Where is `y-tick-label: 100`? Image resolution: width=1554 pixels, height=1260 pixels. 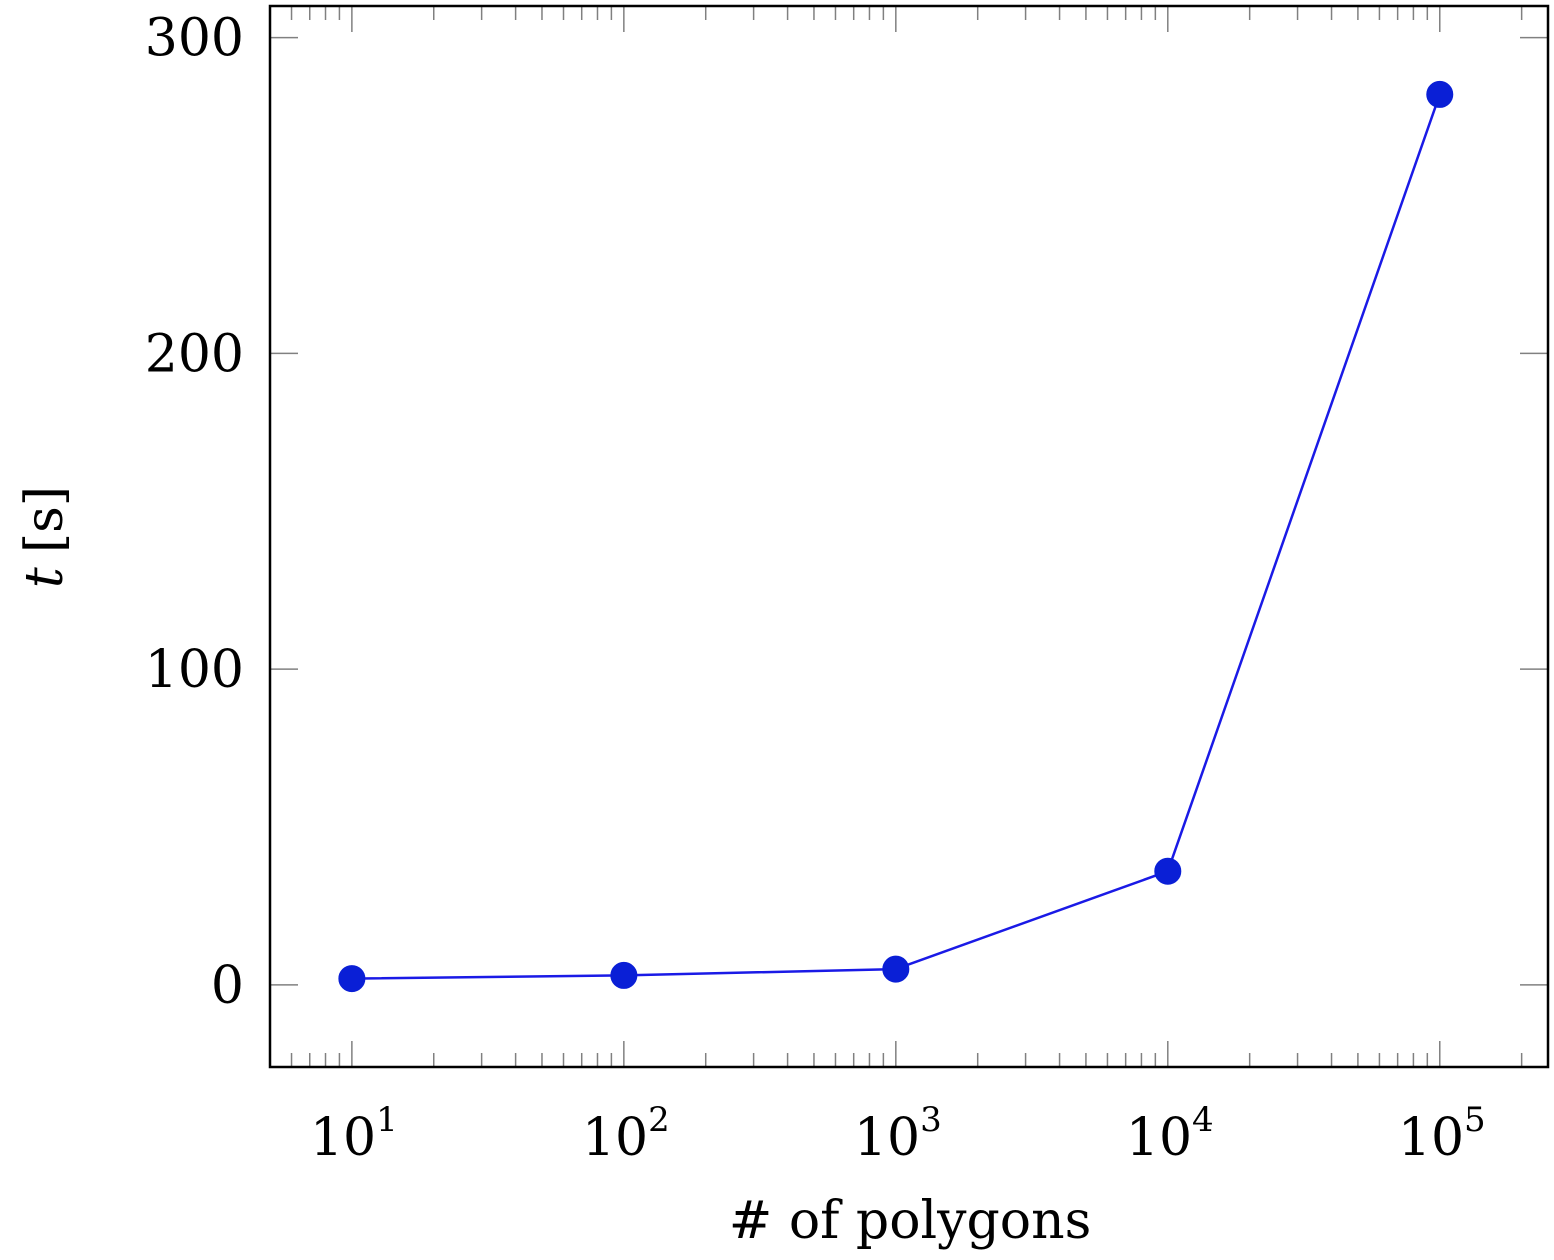
y-tick-label: 100 is located at coordinates (194, 670).